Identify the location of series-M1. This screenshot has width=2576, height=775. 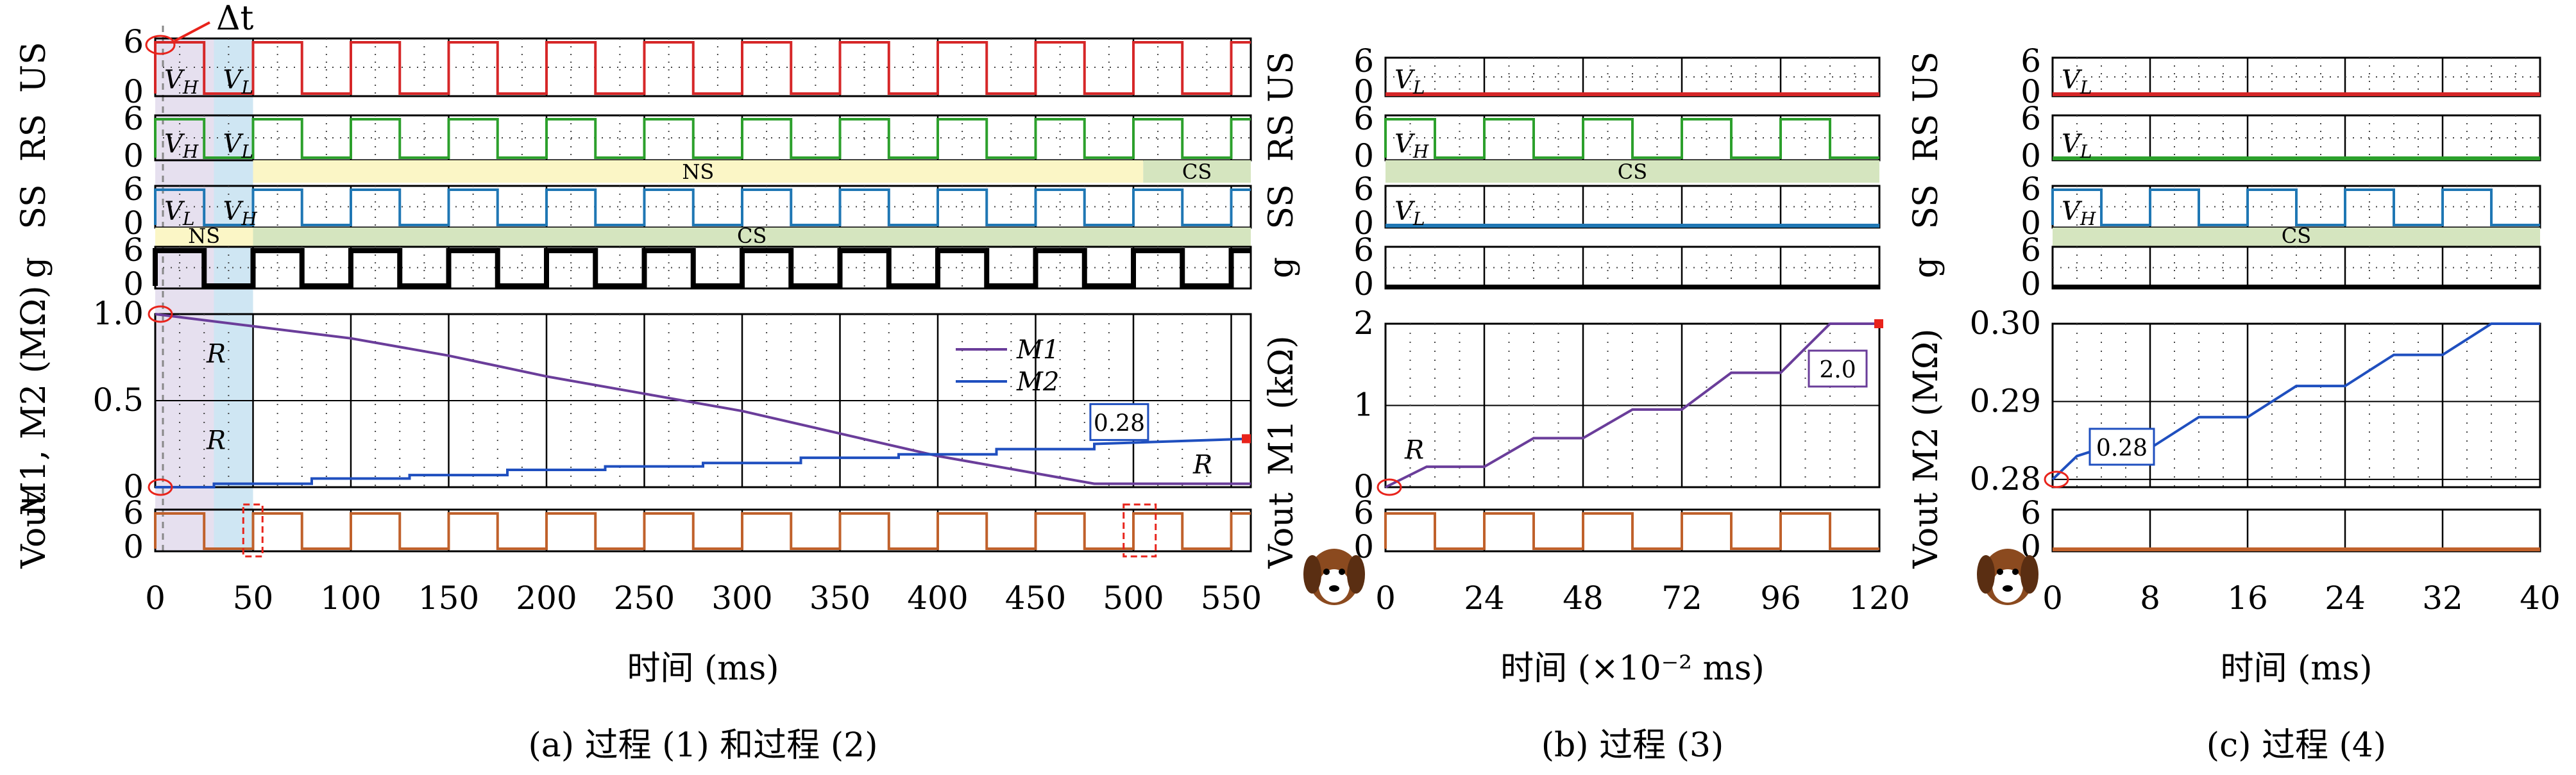
(703, 399).